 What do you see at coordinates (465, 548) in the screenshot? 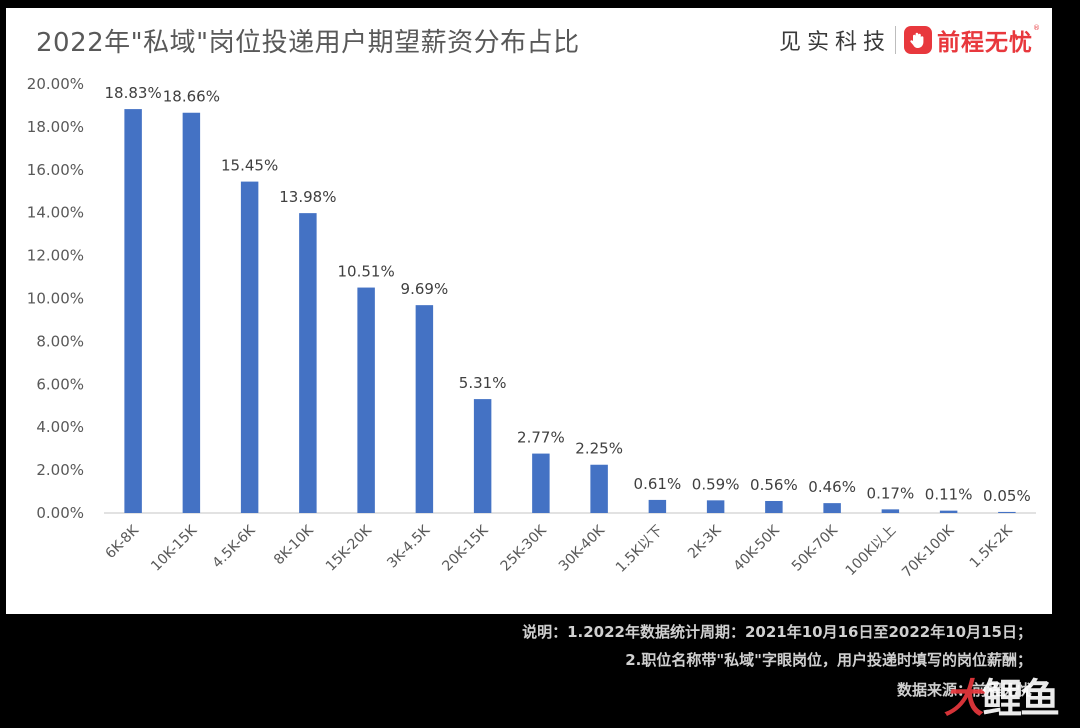
I see `x-tick-label: 20K-15K` at bounding box center [465, 548].